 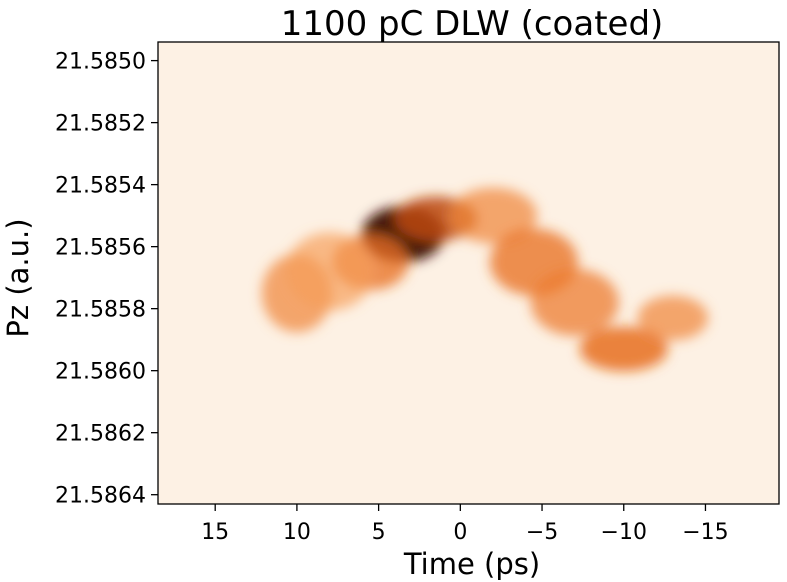 I want to click on x-axis: 15 10 5 0 −5 −10 −15, so click(x=465, y=524).